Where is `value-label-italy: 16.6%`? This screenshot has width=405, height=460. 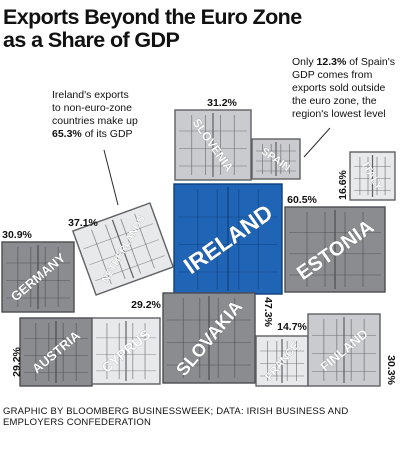
value-label-italy: 16.6% is located at coordinates (343, 184).